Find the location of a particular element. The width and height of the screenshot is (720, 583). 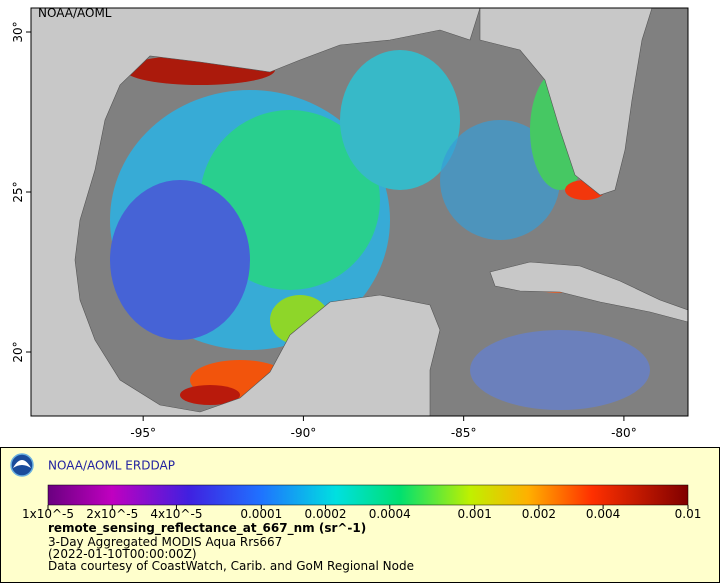

logo is located at coordinates (22, 465).